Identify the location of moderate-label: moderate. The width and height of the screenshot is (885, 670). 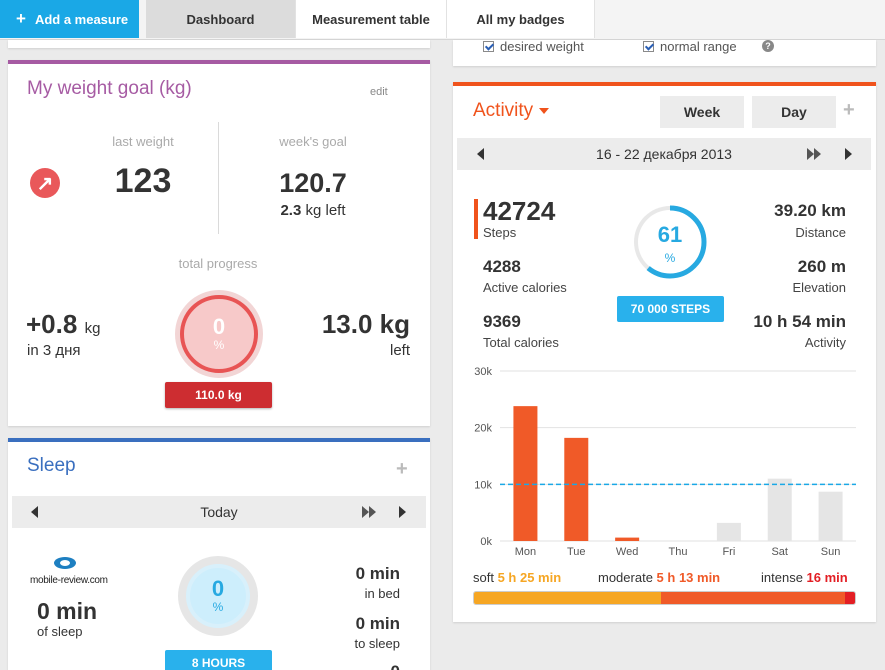
(625, 577).